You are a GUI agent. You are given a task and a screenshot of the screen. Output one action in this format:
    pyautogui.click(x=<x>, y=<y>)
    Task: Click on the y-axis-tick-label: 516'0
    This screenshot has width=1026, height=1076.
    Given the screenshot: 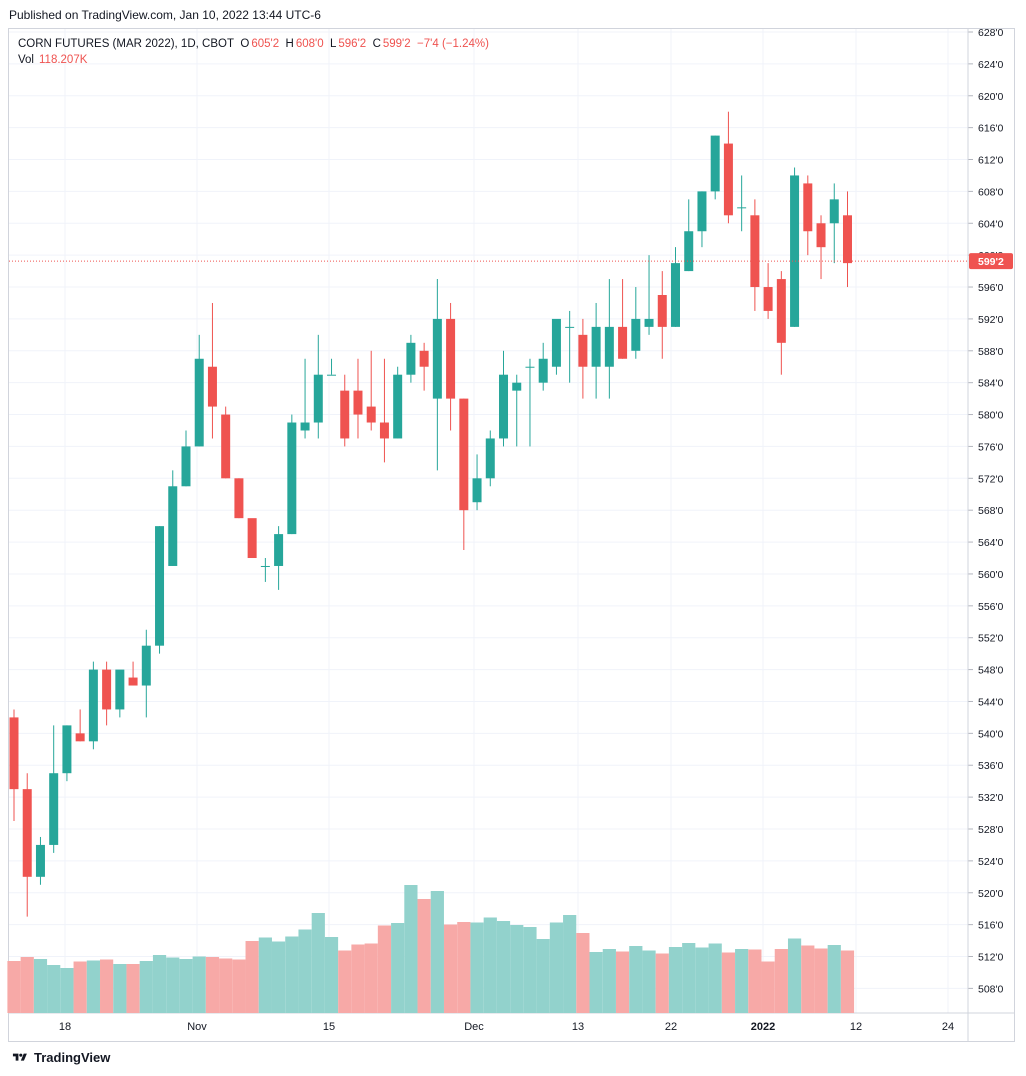 What is the action you would take?
    pyautogui.click(x=991, y=926)
    